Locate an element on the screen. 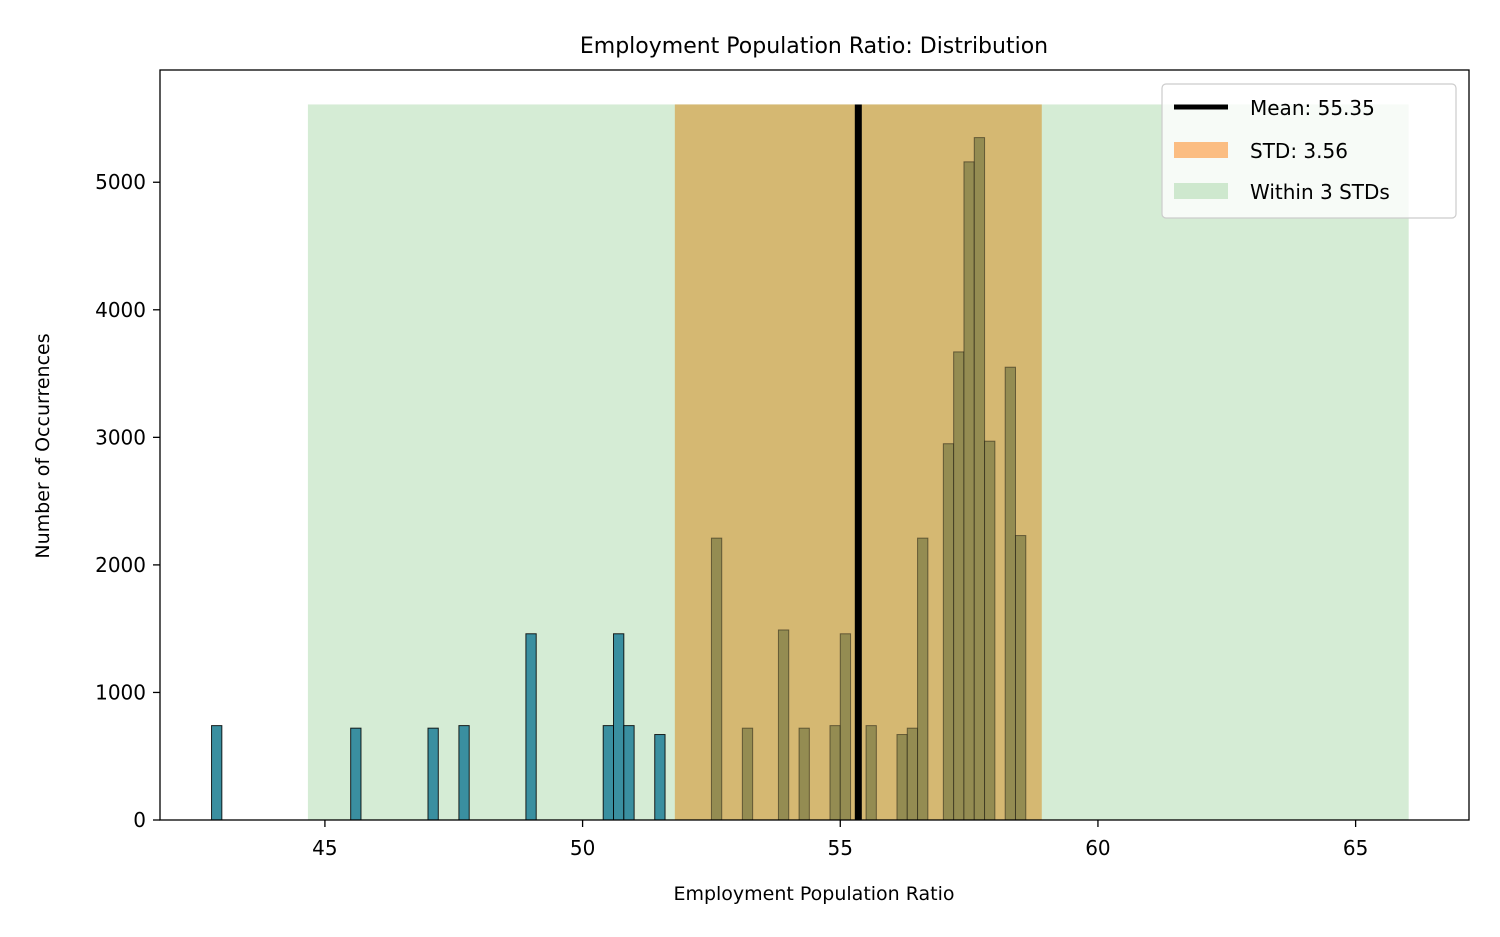  legend-std-swatch is located at coordinates (1201, 150).